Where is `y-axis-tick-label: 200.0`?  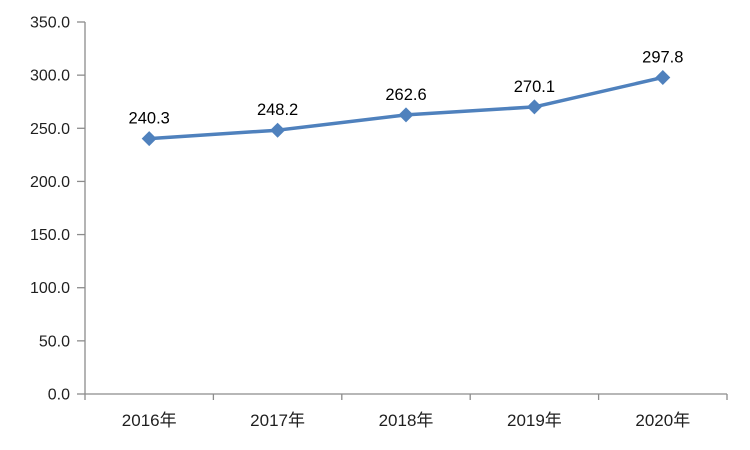 y-axis-tick-label: 200.0 is located at coordinates (50, 182).